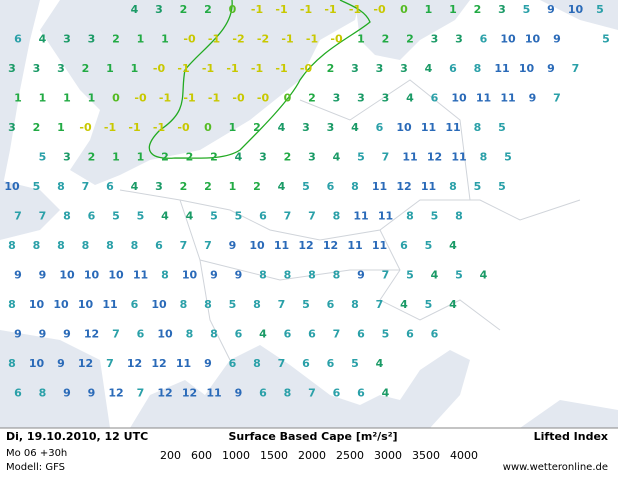 This screenshot has width=618, height=478. I want to click on biscay, so click(55, 379).